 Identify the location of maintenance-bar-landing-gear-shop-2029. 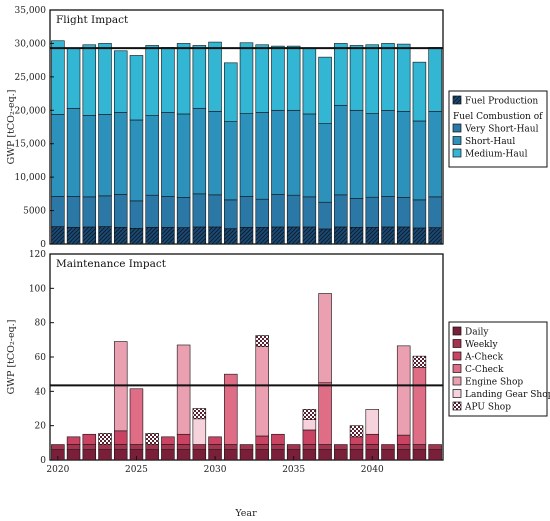
(199, 431).